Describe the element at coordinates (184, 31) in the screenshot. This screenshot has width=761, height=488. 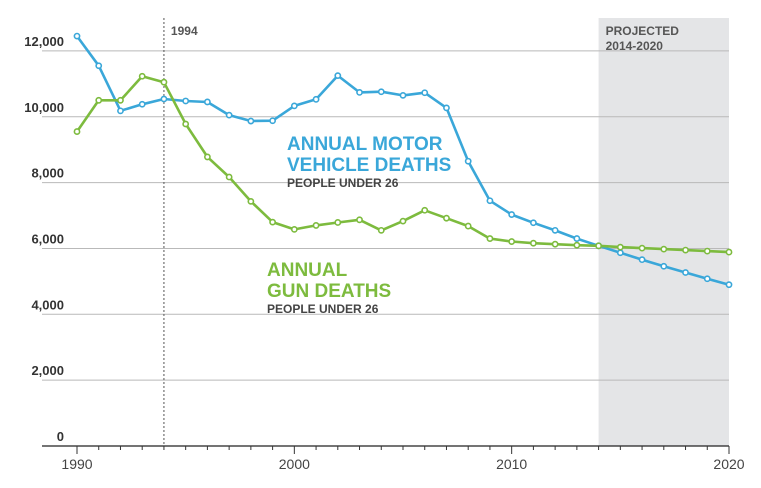
I see `reference-line-label: 1994` at that location.